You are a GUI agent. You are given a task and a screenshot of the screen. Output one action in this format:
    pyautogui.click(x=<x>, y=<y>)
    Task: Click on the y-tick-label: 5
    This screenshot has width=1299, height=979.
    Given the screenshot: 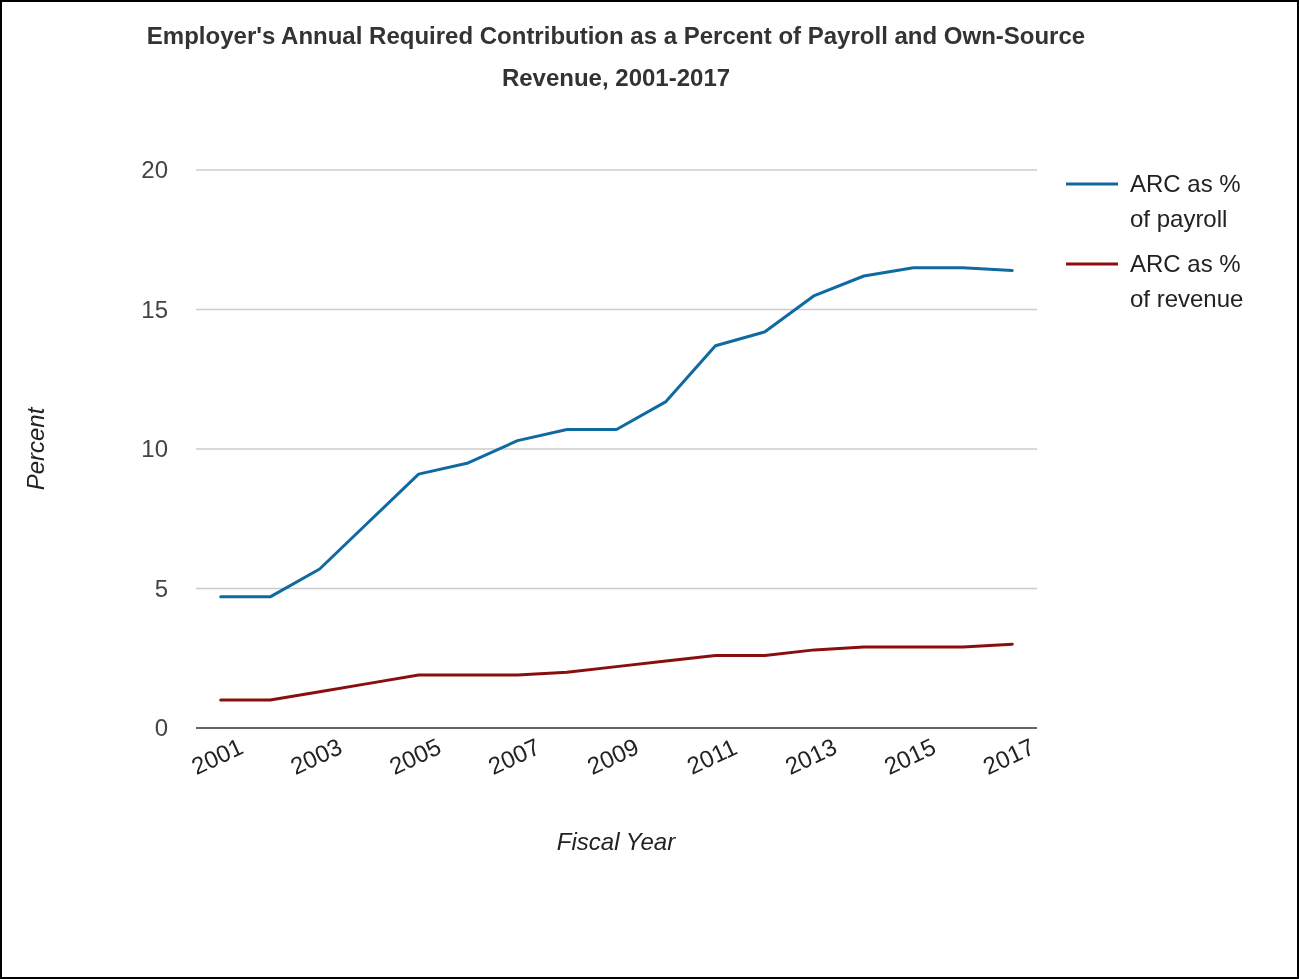 What is the action you would take?
    pyautogui.click(x=161, y=588)
    